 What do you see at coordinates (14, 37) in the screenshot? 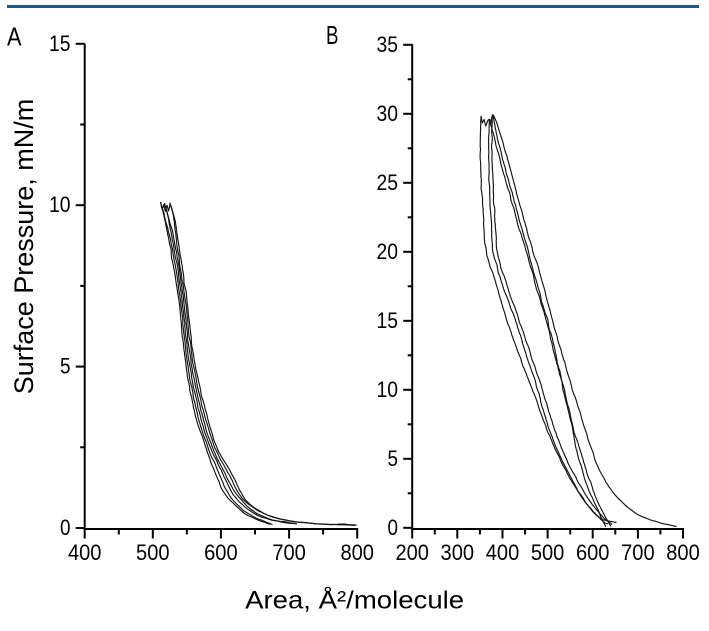
I see `svg-text: A` at bounding box center [14, 37].